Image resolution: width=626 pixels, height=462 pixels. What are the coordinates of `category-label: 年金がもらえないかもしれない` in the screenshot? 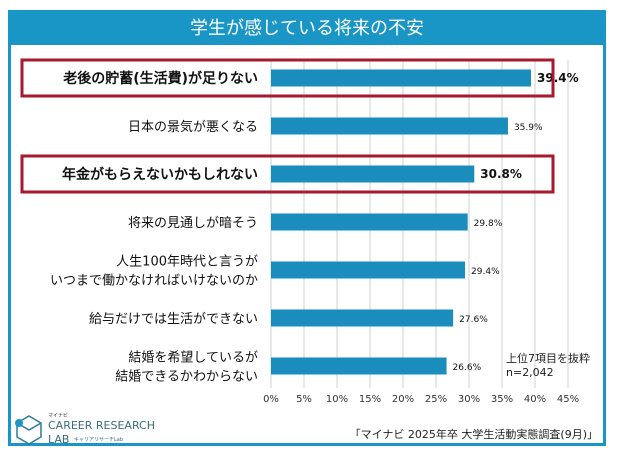 It's located at (160, 174).